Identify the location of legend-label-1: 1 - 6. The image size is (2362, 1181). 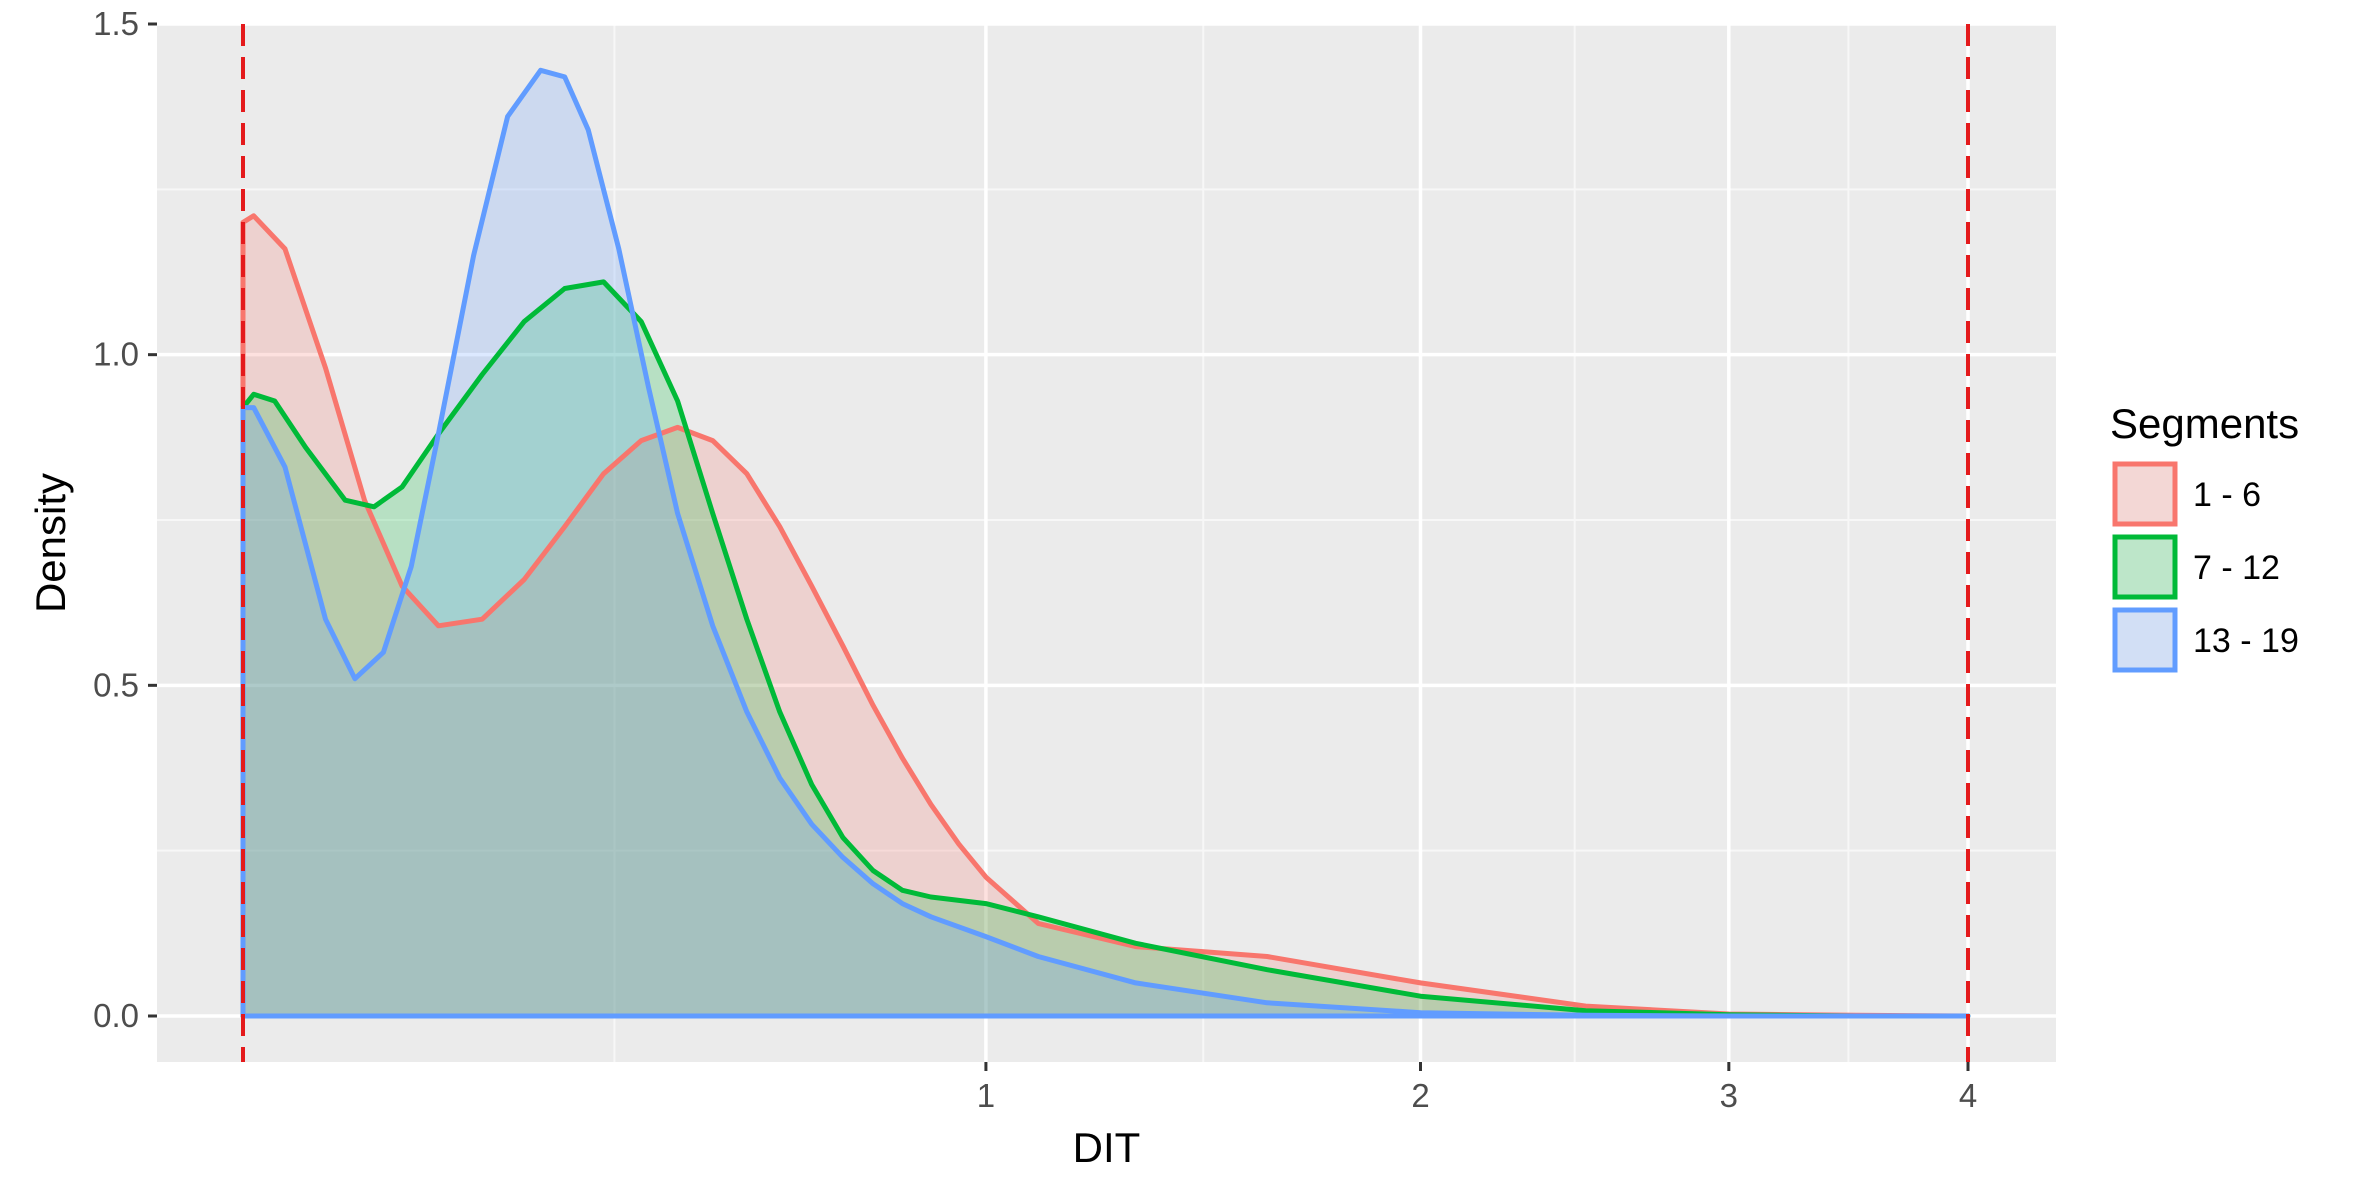
(2227, 495).